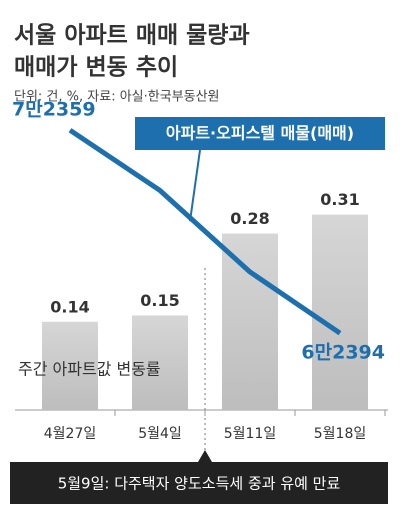 Image resolution: width=400 pixels, height=518 pixels. I want to click on line-value-label: 6만2394, so click(343, 353).